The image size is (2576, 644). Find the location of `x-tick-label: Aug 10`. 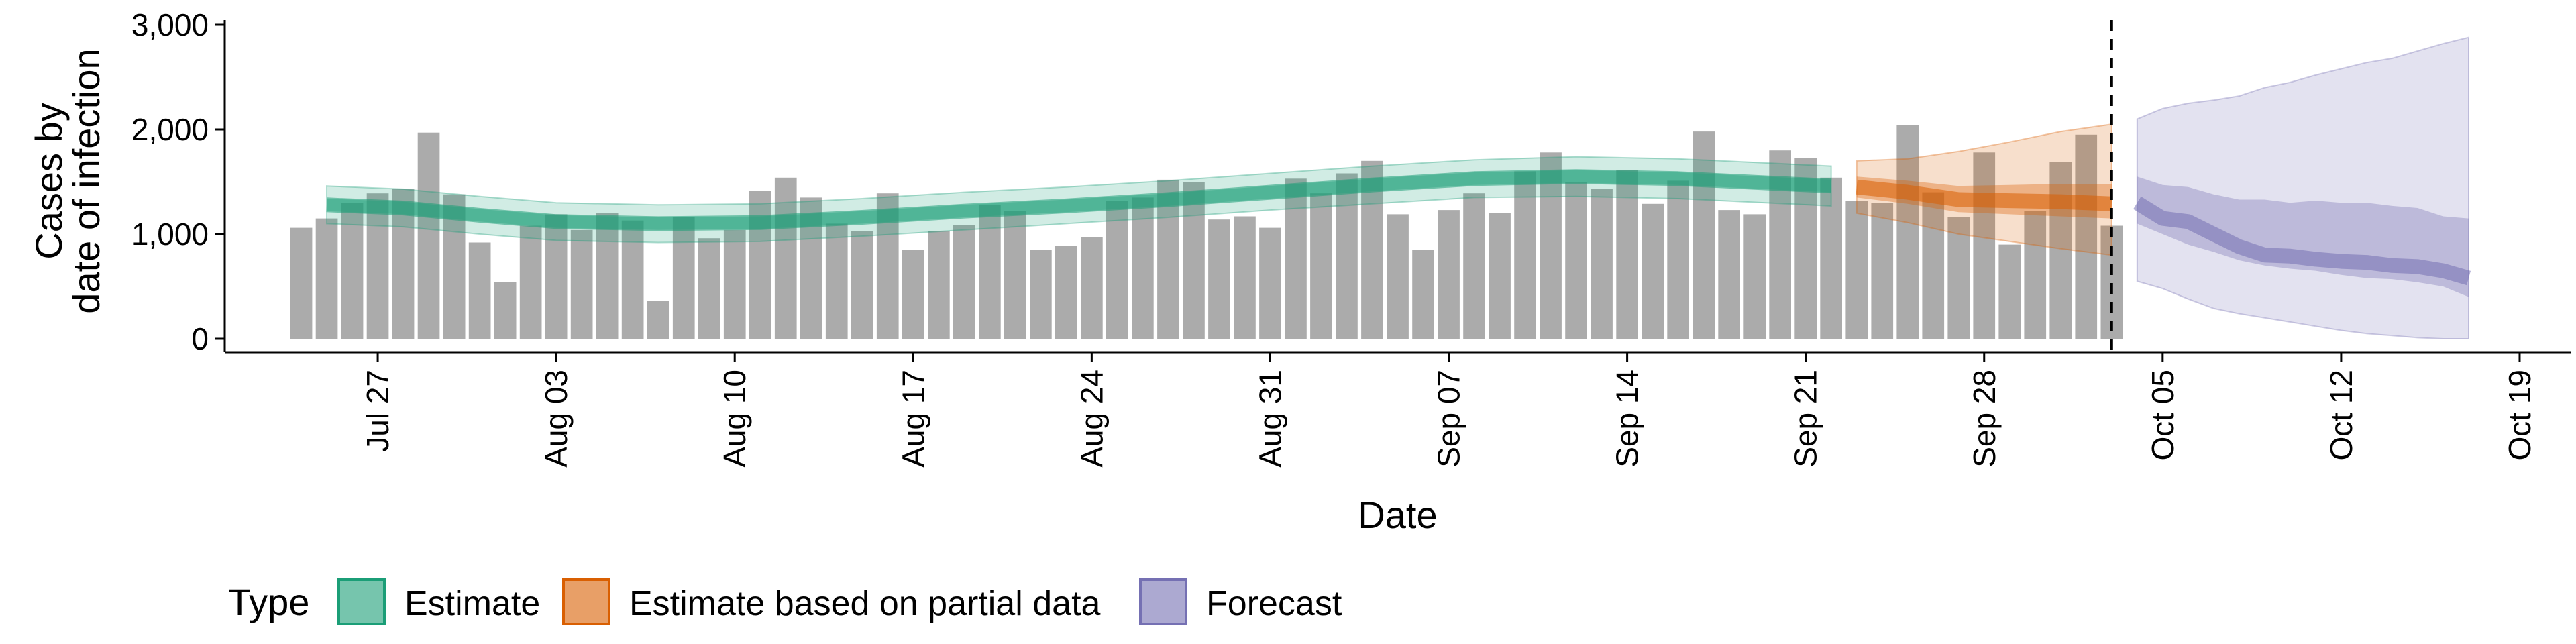

x-tick-label: Aug 10 is located at coordinates (734, 419).